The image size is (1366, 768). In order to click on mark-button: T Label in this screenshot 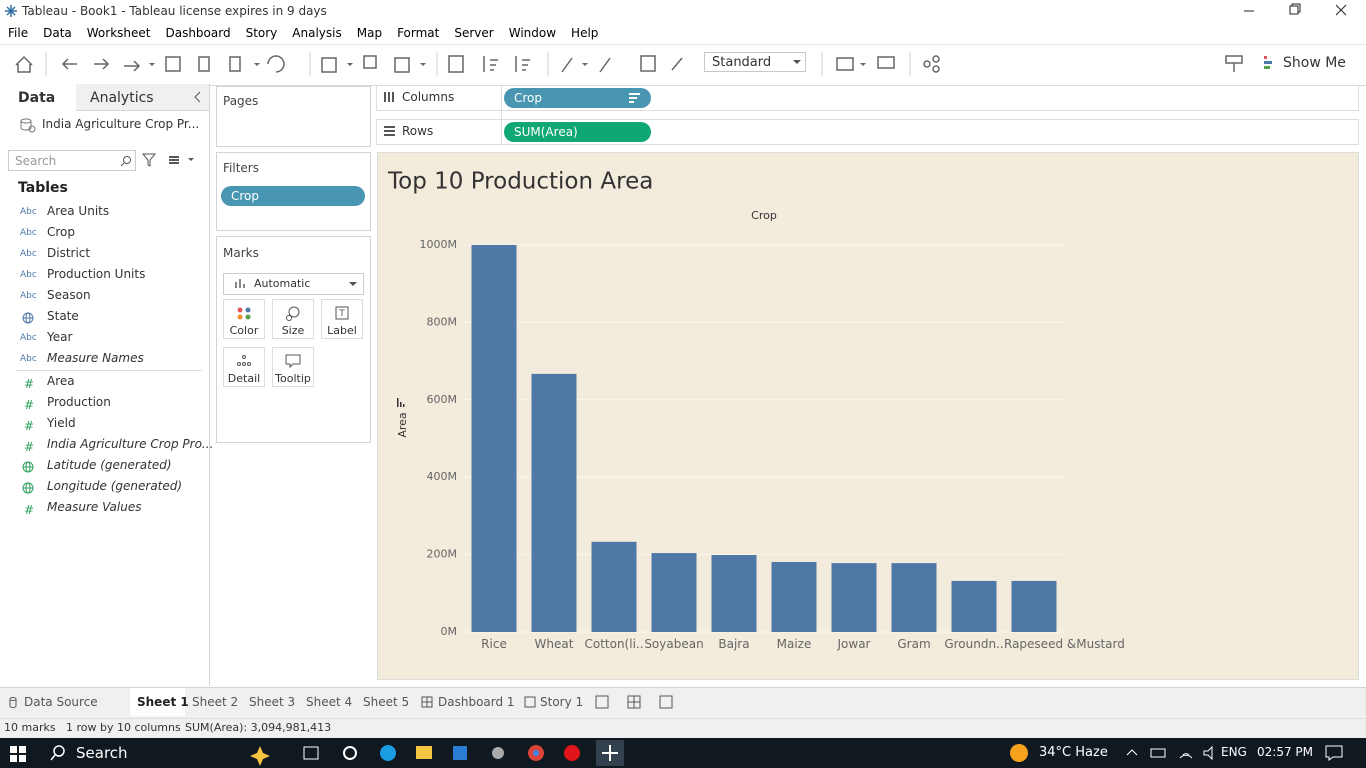, I will do `click(342, 319)`.